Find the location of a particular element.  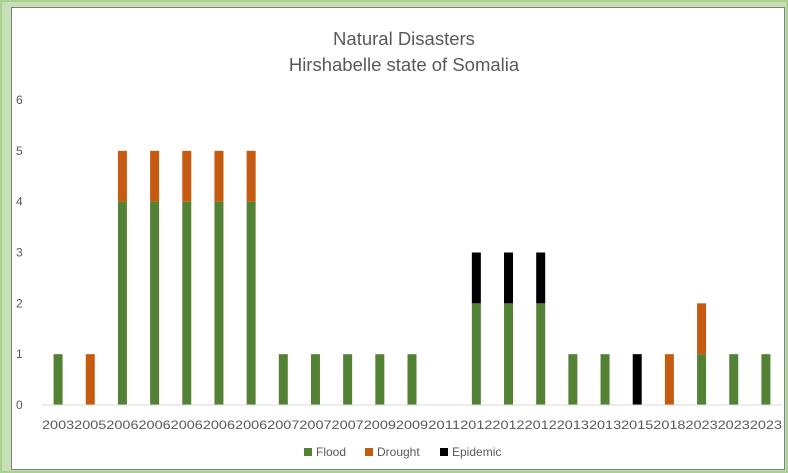

y-axis-ticks: 0 1 2 3 4 5 6 is located at coordinates (19, 252).